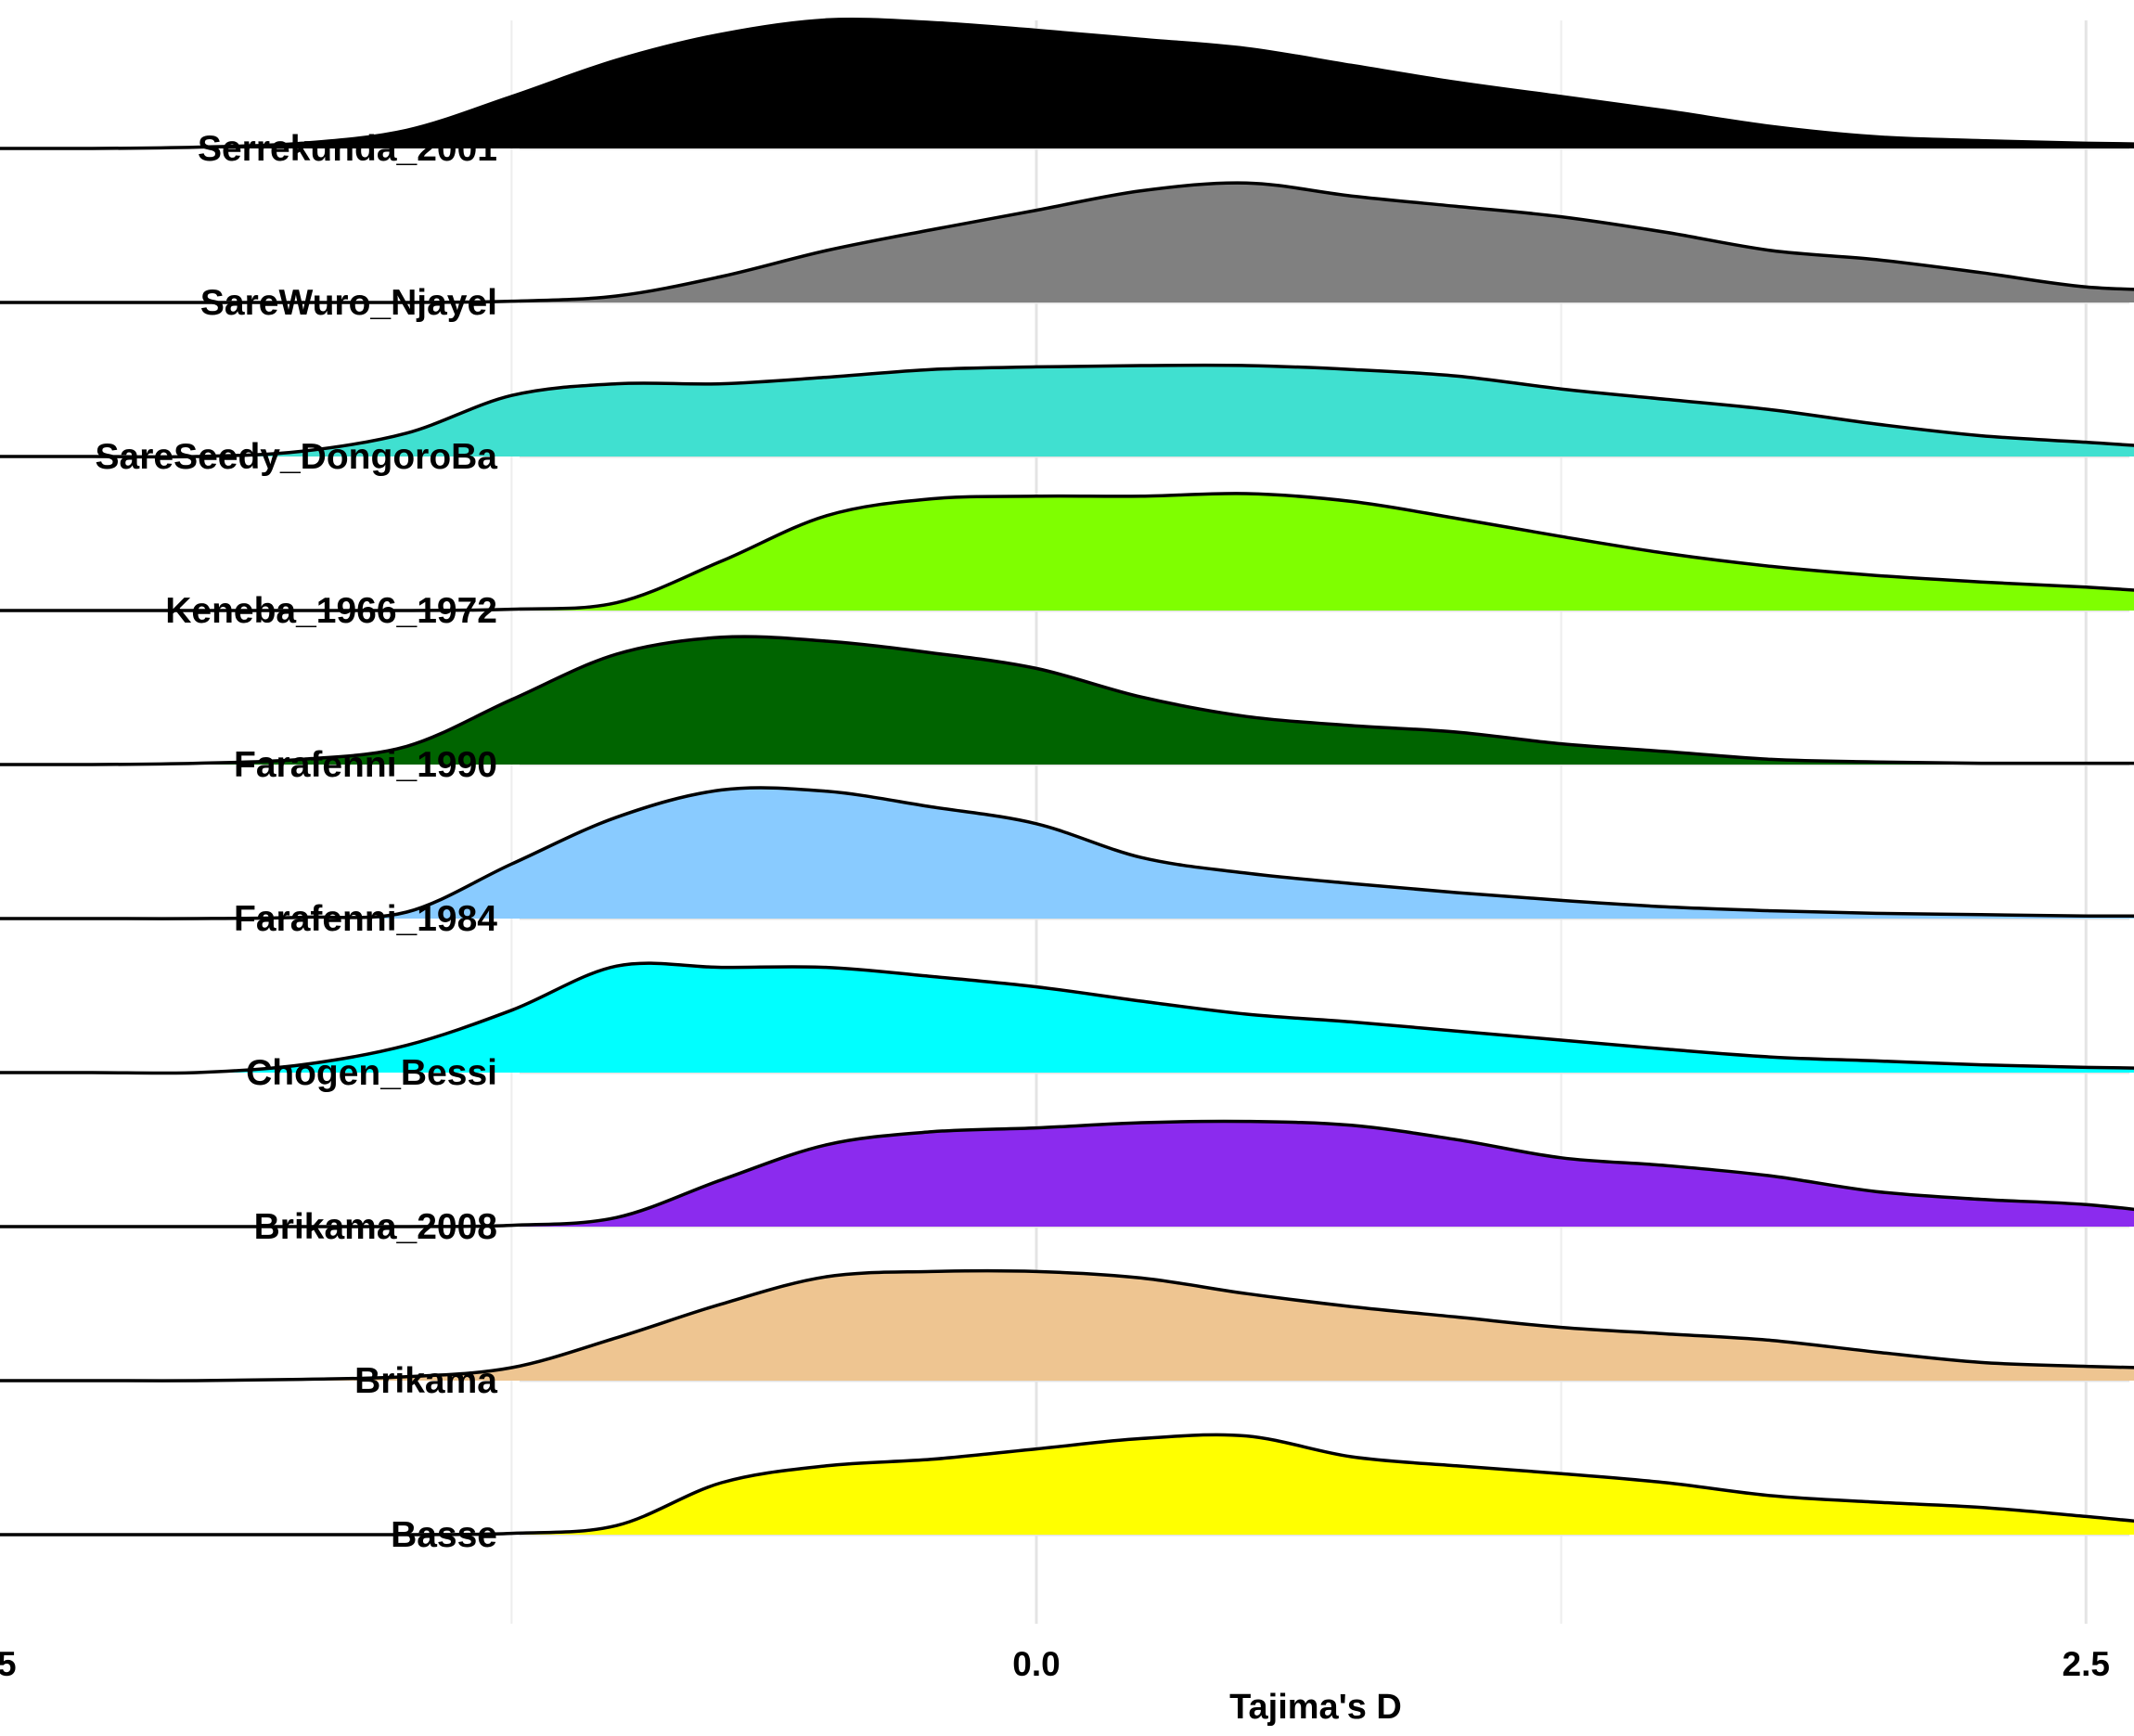 Image resolution: width=2134 pixels, height=1736 pixels. I want to click on y-axis-label: Basse, so click(444, 1535).